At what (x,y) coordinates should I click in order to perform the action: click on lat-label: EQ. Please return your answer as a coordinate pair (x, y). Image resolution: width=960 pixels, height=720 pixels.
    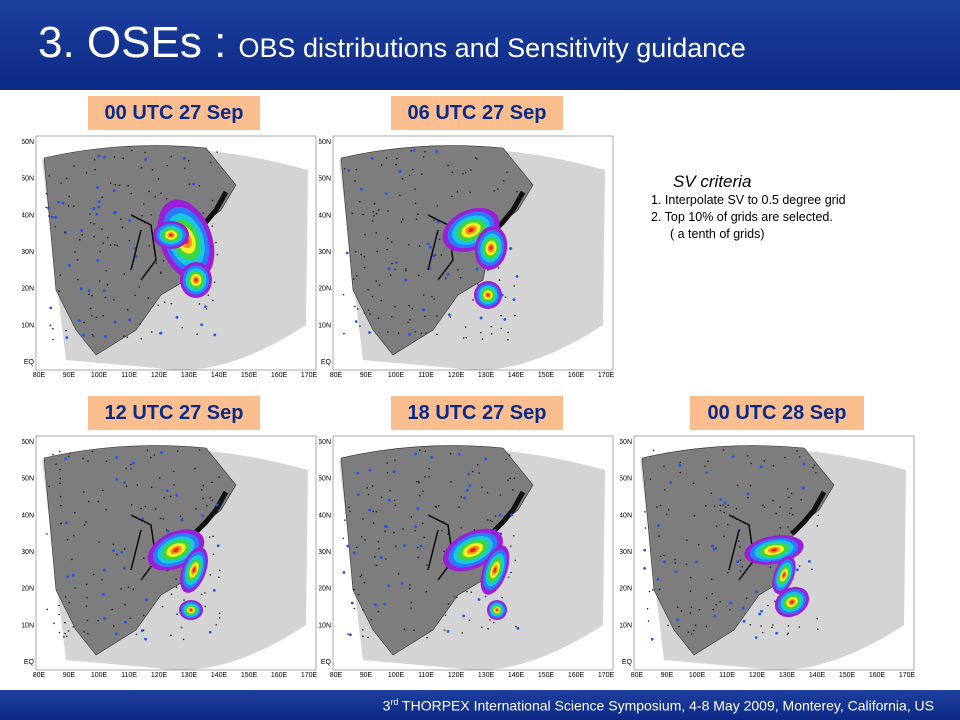
    Looking at the image, I should click on (29, 662).